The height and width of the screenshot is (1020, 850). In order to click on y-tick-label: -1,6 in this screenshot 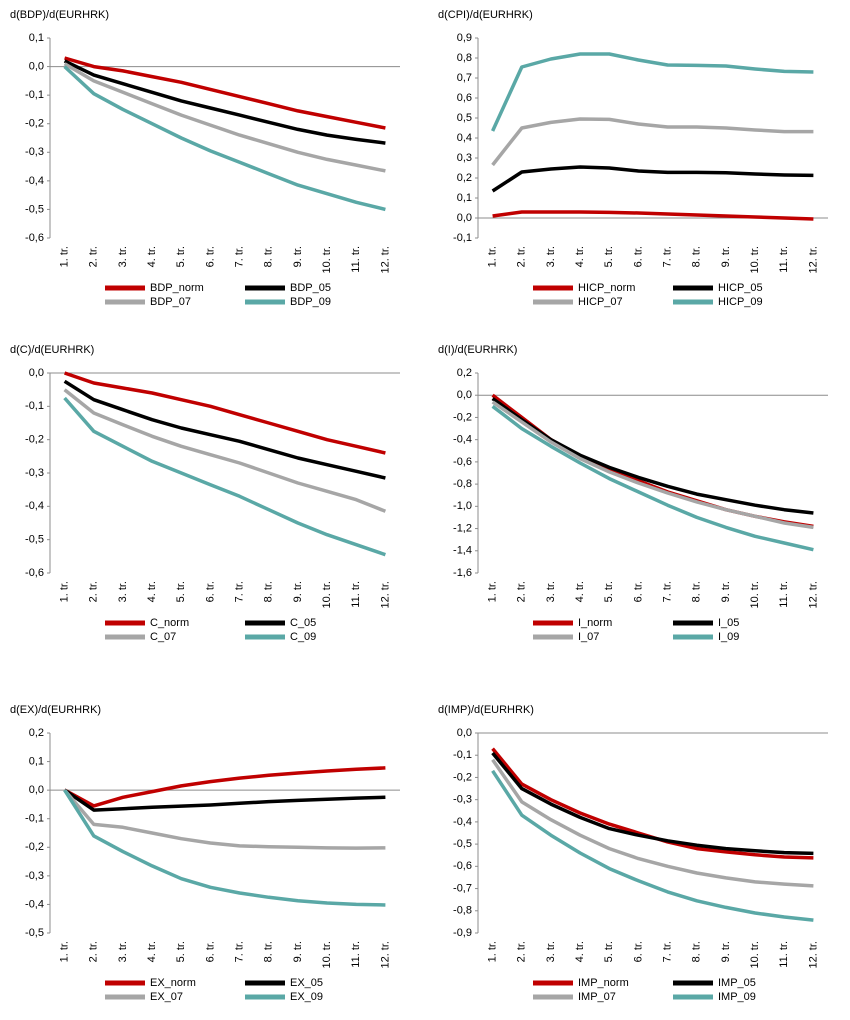, I will do `click(462, 573)`.